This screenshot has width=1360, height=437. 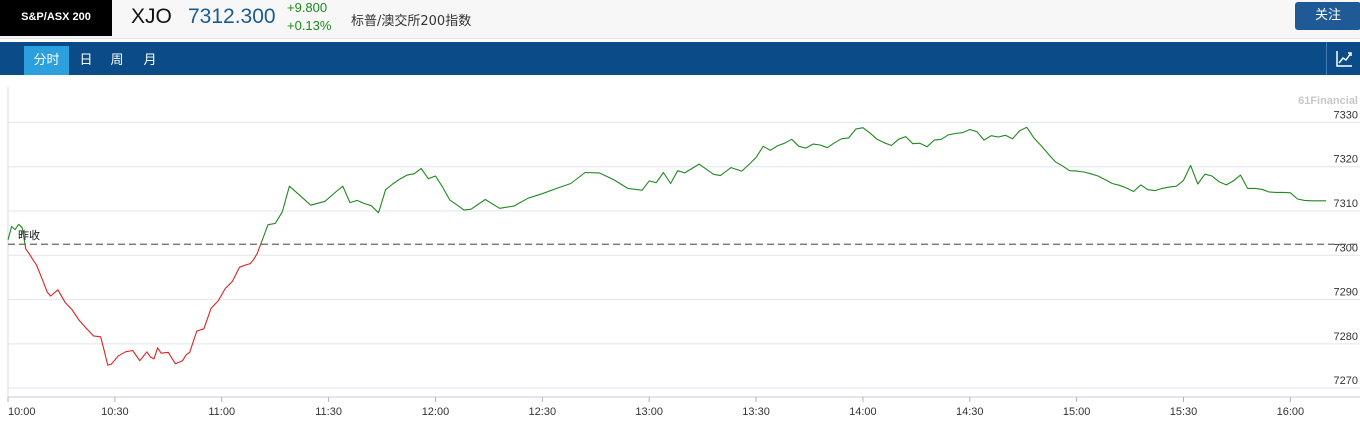 I want to click on x-tick-label: 15:00, so click(x=1077, y=412).